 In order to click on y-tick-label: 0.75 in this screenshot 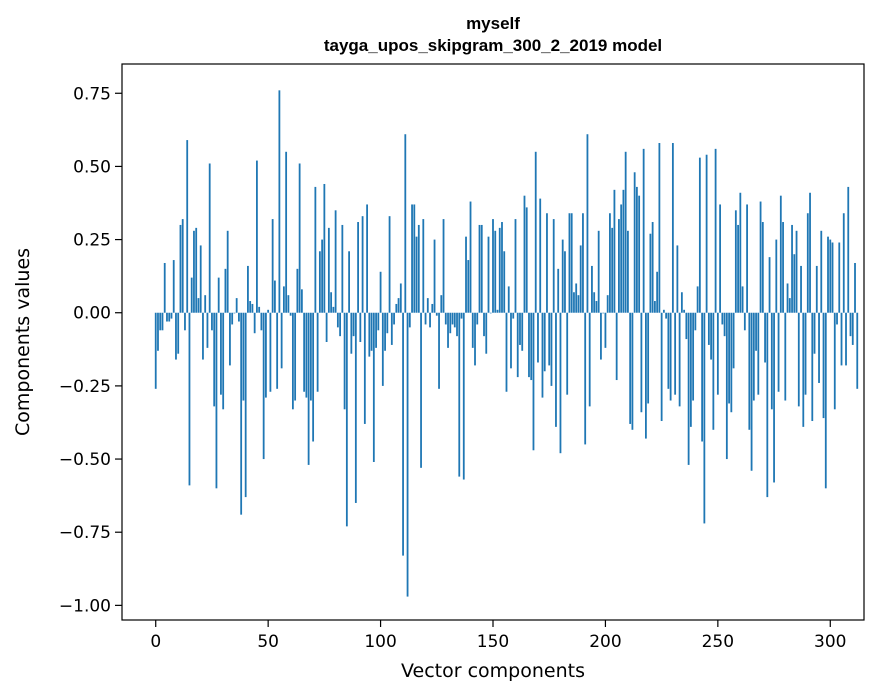, I will do `click(92, 94)`.